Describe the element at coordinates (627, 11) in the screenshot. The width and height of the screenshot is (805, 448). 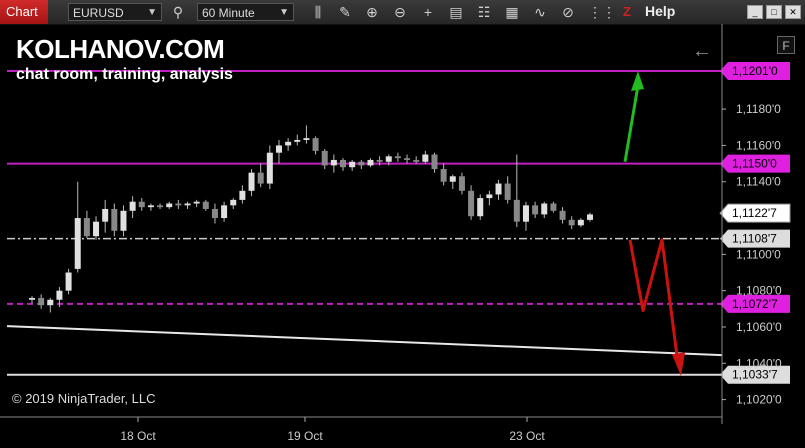
I see `z-button: Z` at that location.